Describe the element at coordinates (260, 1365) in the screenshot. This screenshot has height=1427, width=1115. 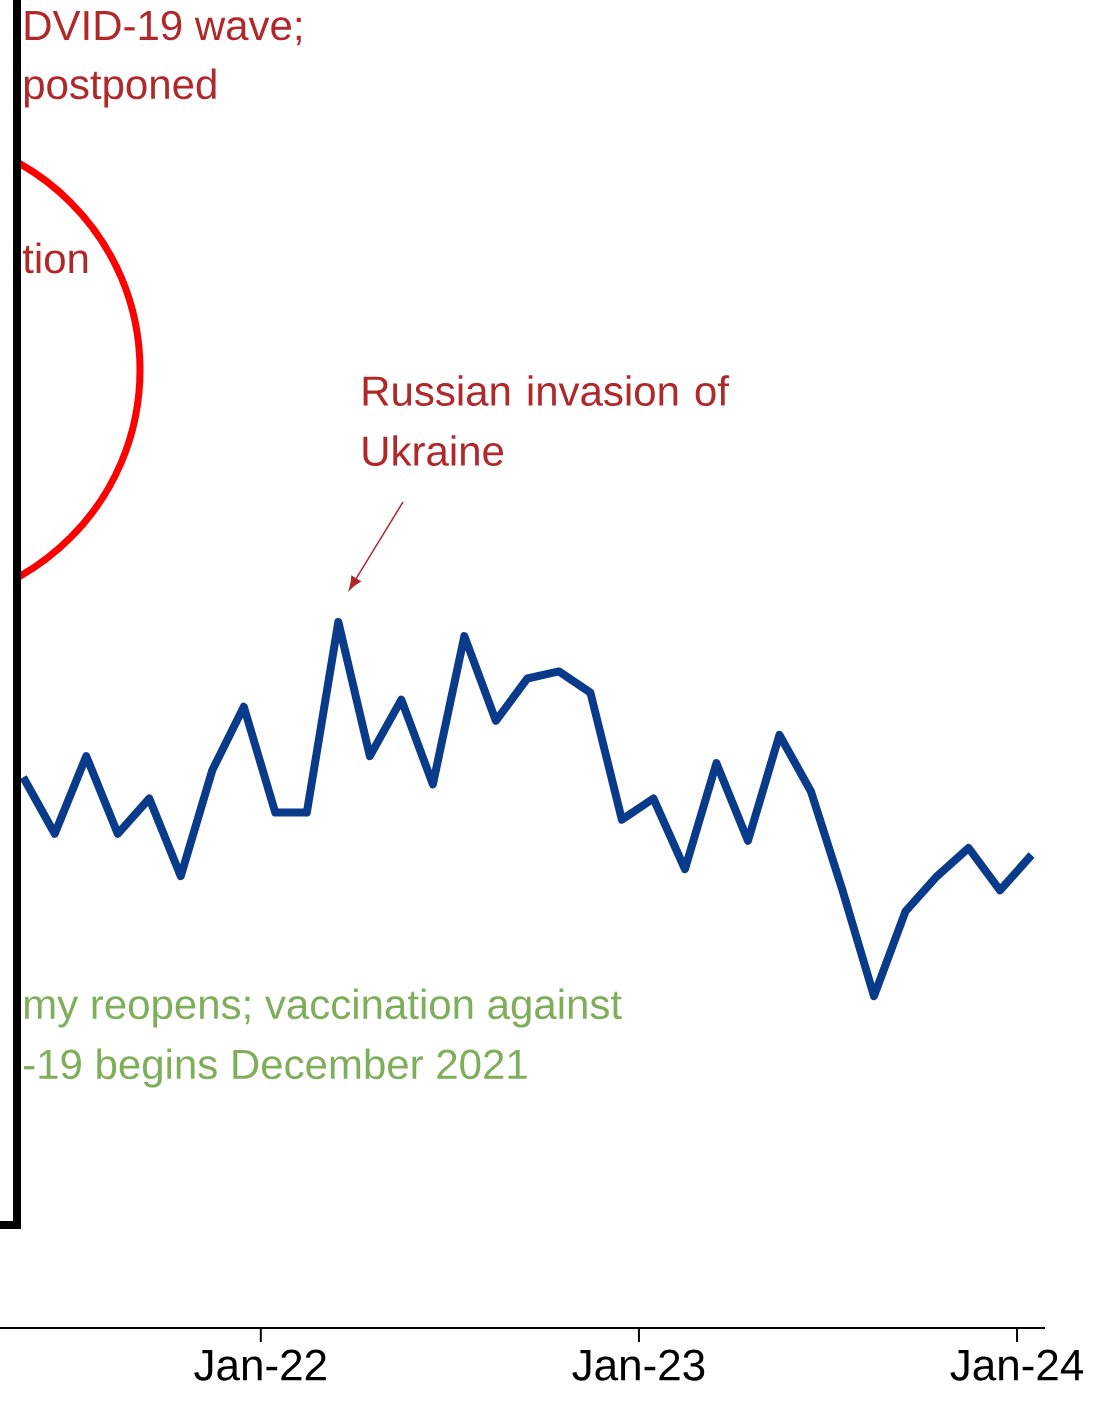
I see `x-tick-label: Jan-22` at that location.